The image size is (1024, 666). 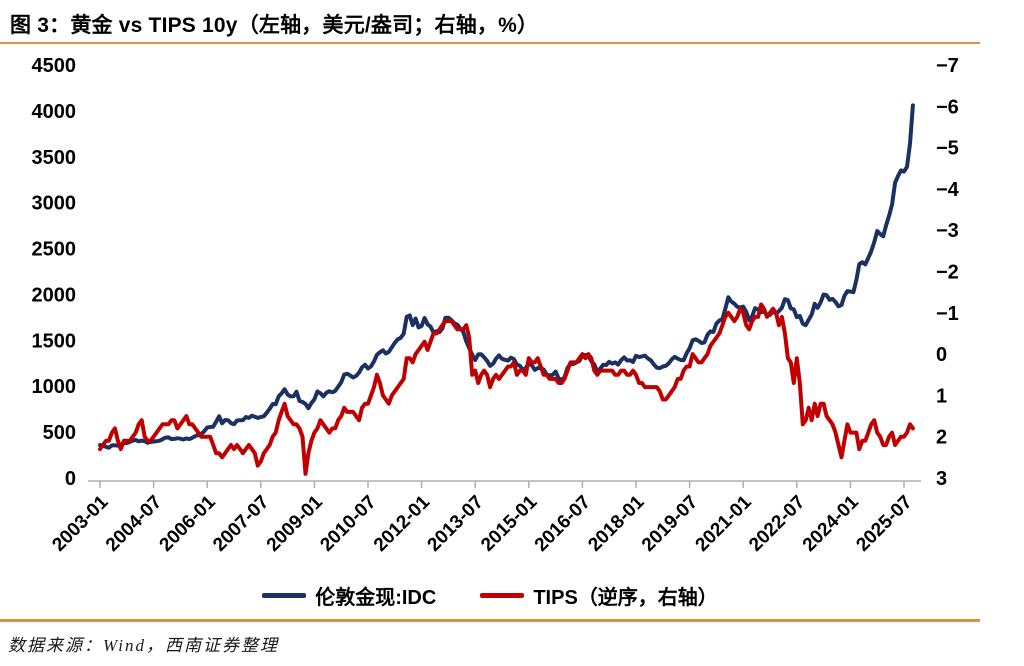 I want to click on figure-title: 图 3：黄金 vs TIPS 10y（左轴，美元/盎司；右轴，%）, so click(x=274, y=25).